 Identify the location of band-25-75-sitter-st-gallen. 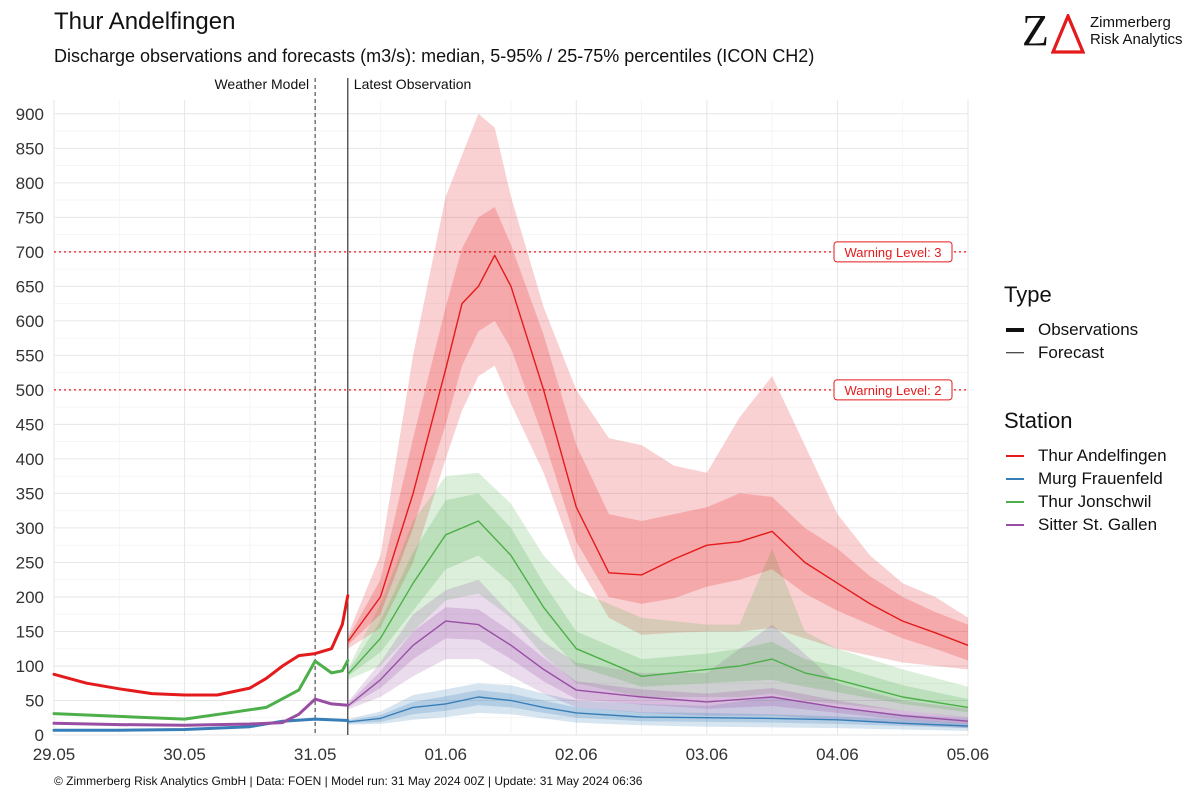
(657, 665).